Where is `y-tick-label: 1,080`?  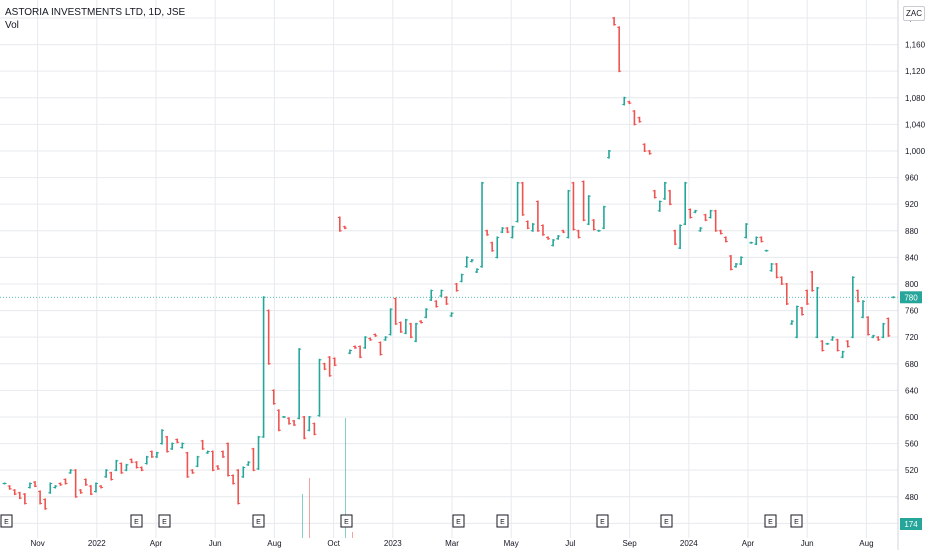 y-tick-label: 1,080 is located at coordinates (915, 98).